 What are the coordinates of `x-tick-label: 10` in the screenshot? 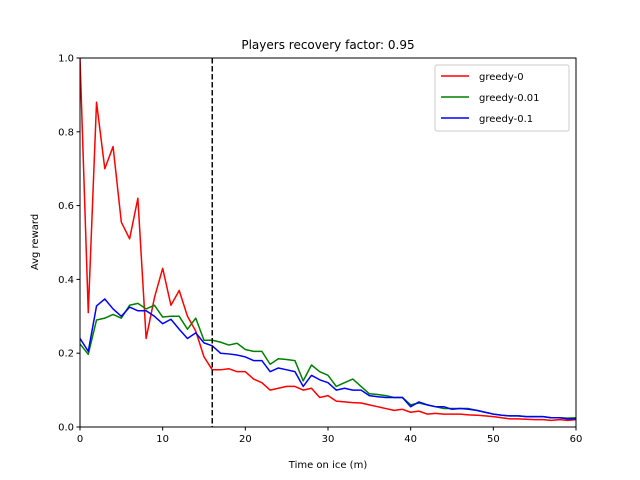 It's located at (162, 439).